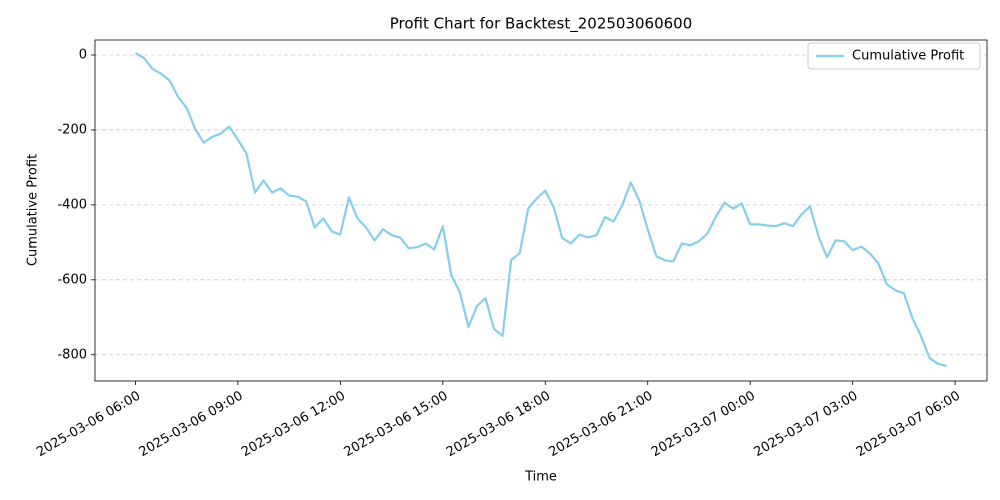 The height and width of the screenshot is (500, 1000). What do you see at coordinates (908, 425) in the screenshot?
I see `x-tick-label: 2025-03-07 06:00` at bounding box center [908, 425].